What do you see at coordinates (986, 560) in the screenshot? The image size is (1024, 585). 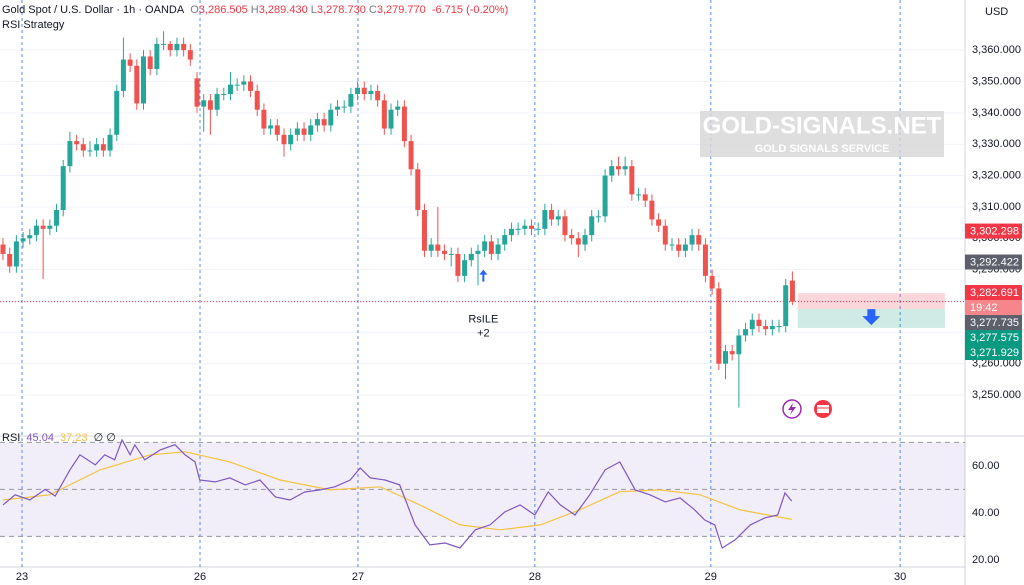 I see `rsi-tick-label: 20.00` at bounding box center [986, 560].